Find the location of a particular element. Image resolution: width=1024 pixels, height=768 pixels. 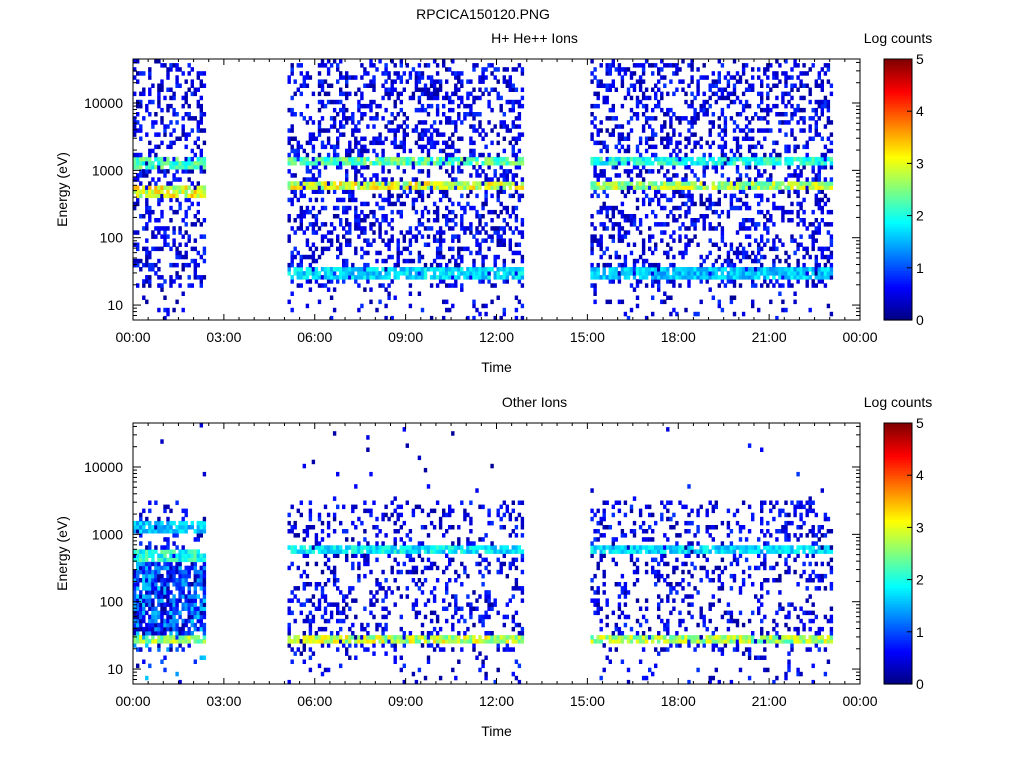

colorbar-segment is located at coordinates (898, 74).